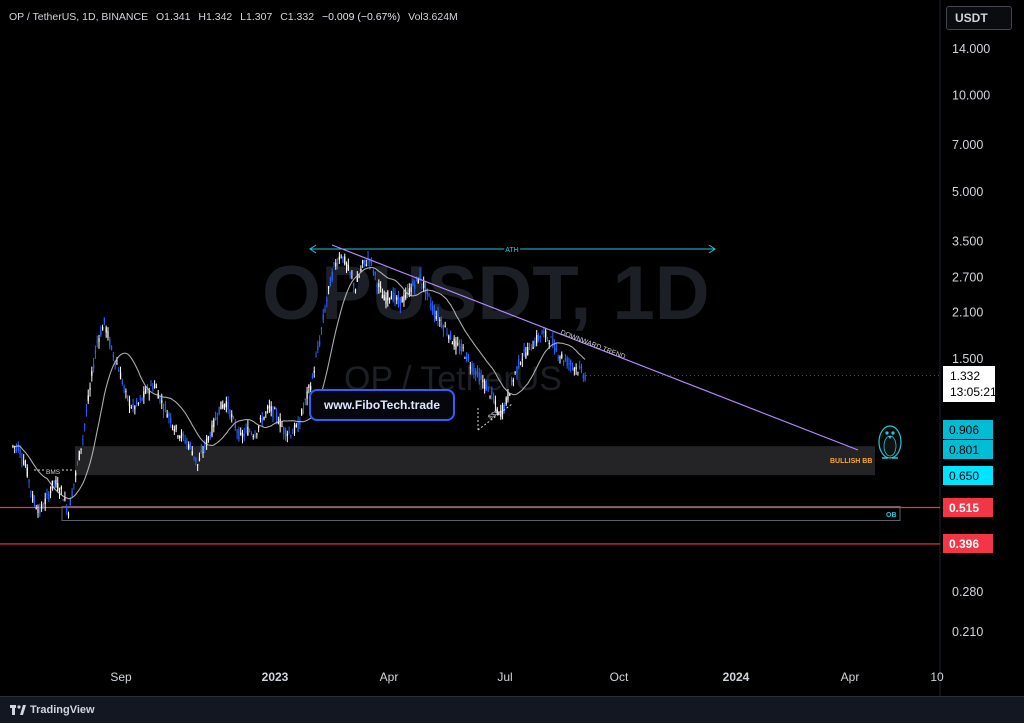 The height and width of the screenshot is (723, 1024). I want to click on ath-arrow-left, so click(313, 249).